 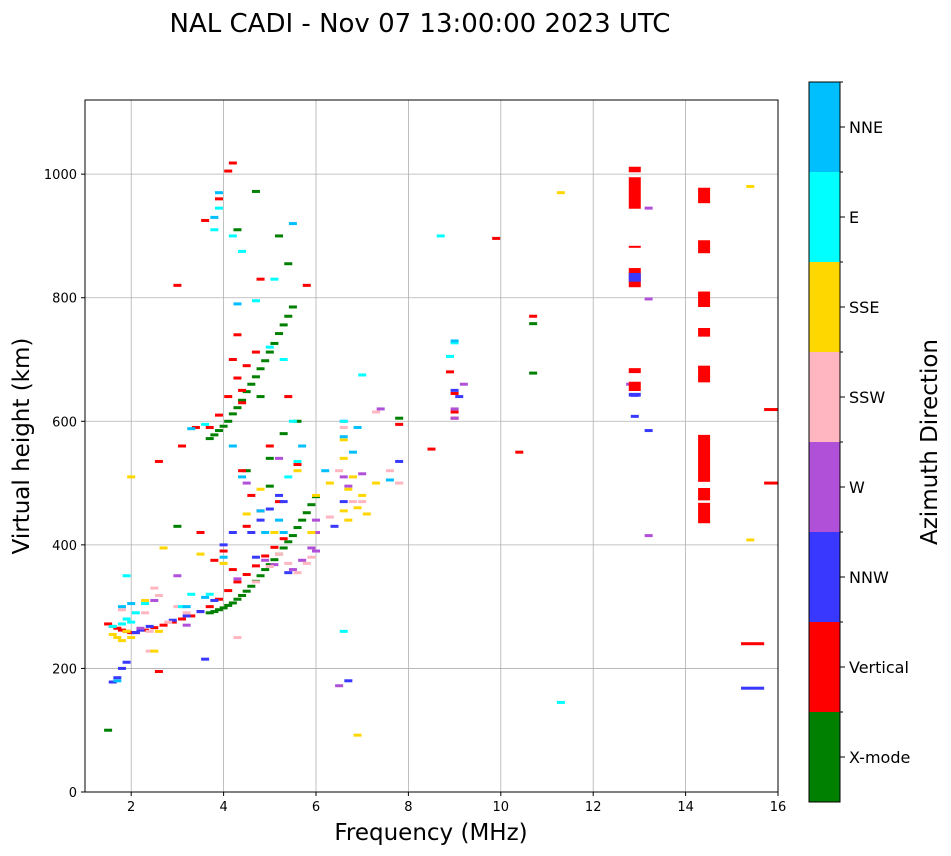 I want to click on x-tick-label: 12, so click(x=593, y=807).